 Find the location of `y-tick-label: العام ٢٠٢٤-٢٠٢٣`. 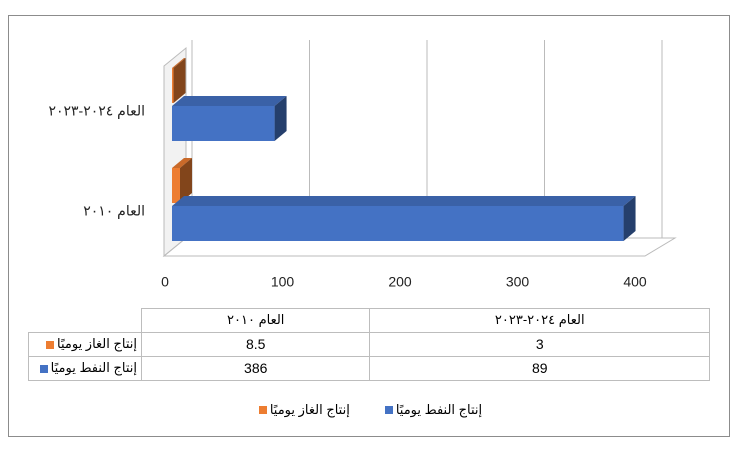

y-tick-label: العام ٢٠٢٤-٢٠٢٣ is located at coordinates (96, 111).